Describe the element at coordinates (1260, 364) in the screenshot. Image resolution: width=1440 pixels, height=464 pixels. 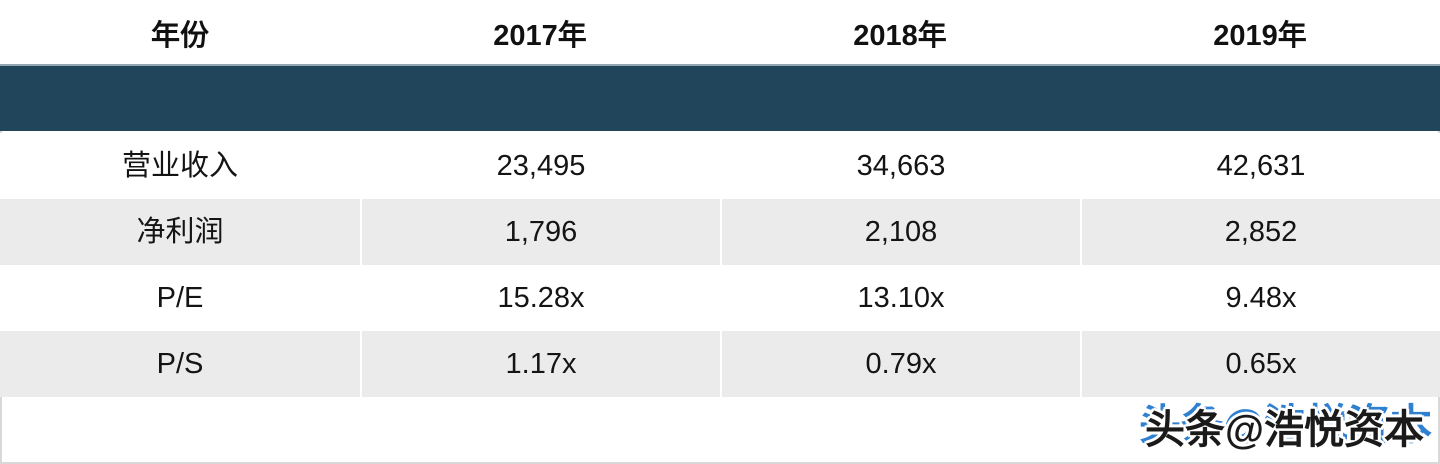
I see `cell-ps-2019: 0.65x` at that location.